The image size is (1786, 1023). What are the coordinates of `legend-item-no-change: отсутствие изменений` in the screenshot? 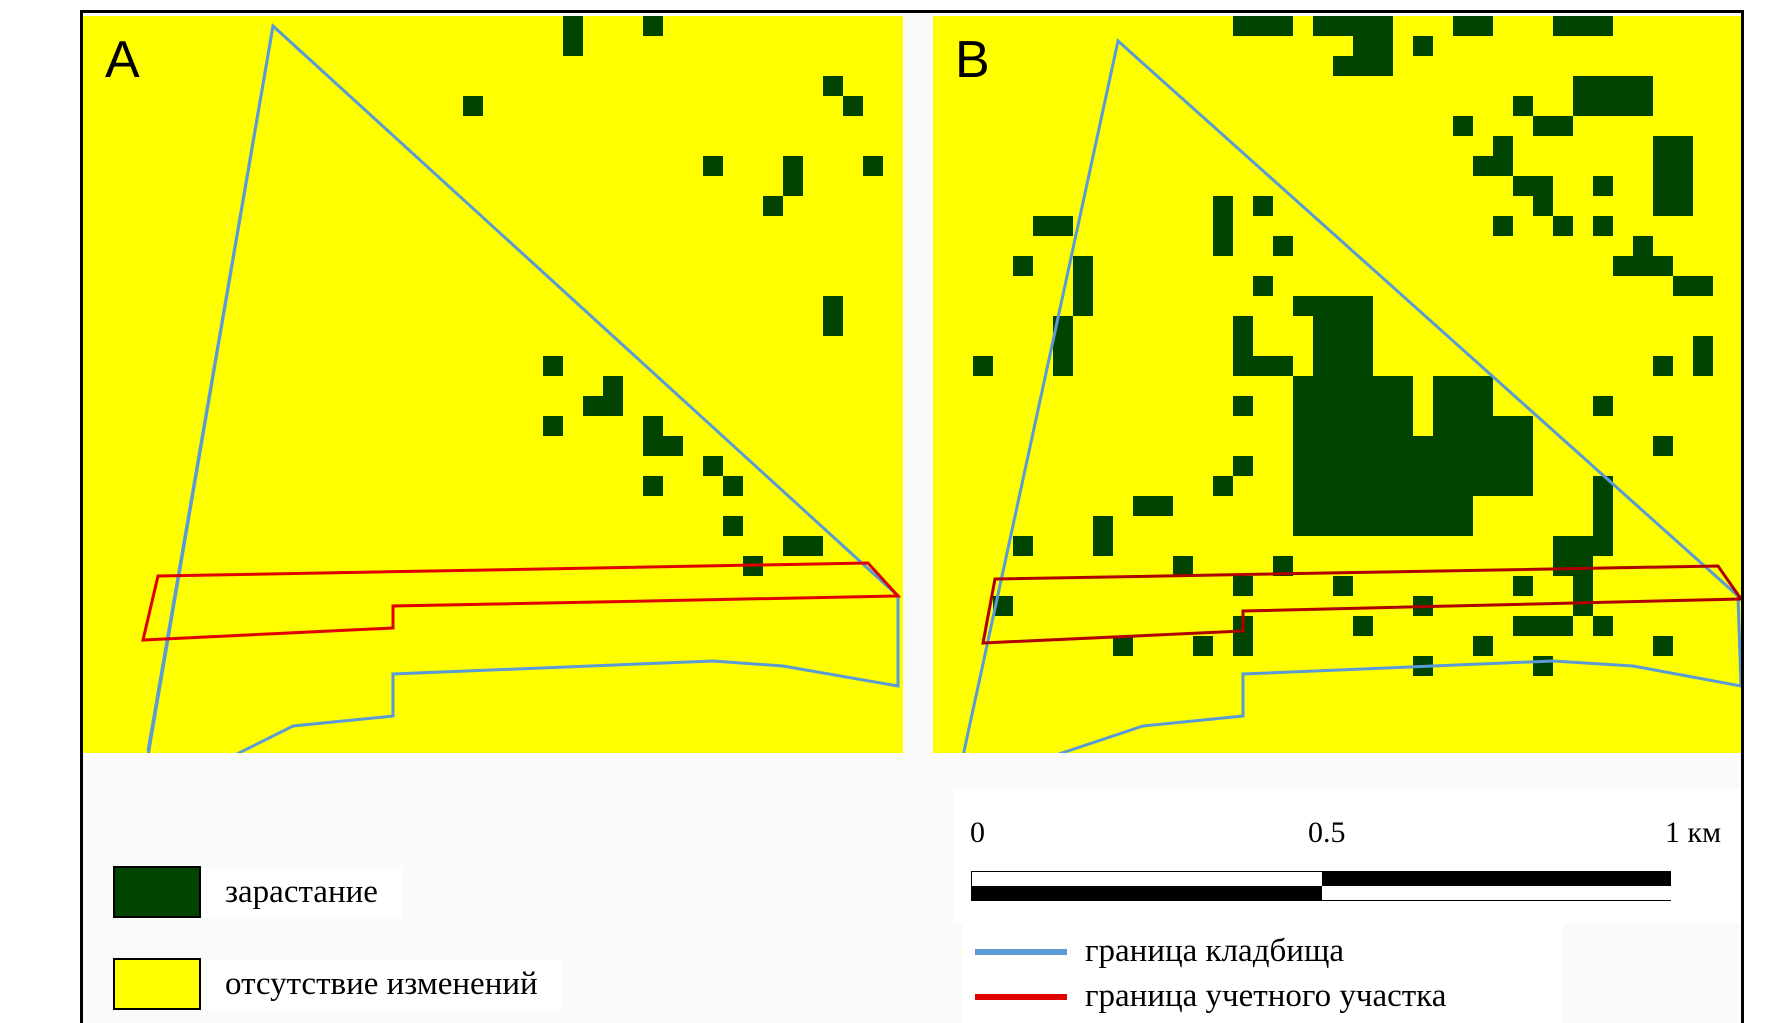 It's located at (337, 984).